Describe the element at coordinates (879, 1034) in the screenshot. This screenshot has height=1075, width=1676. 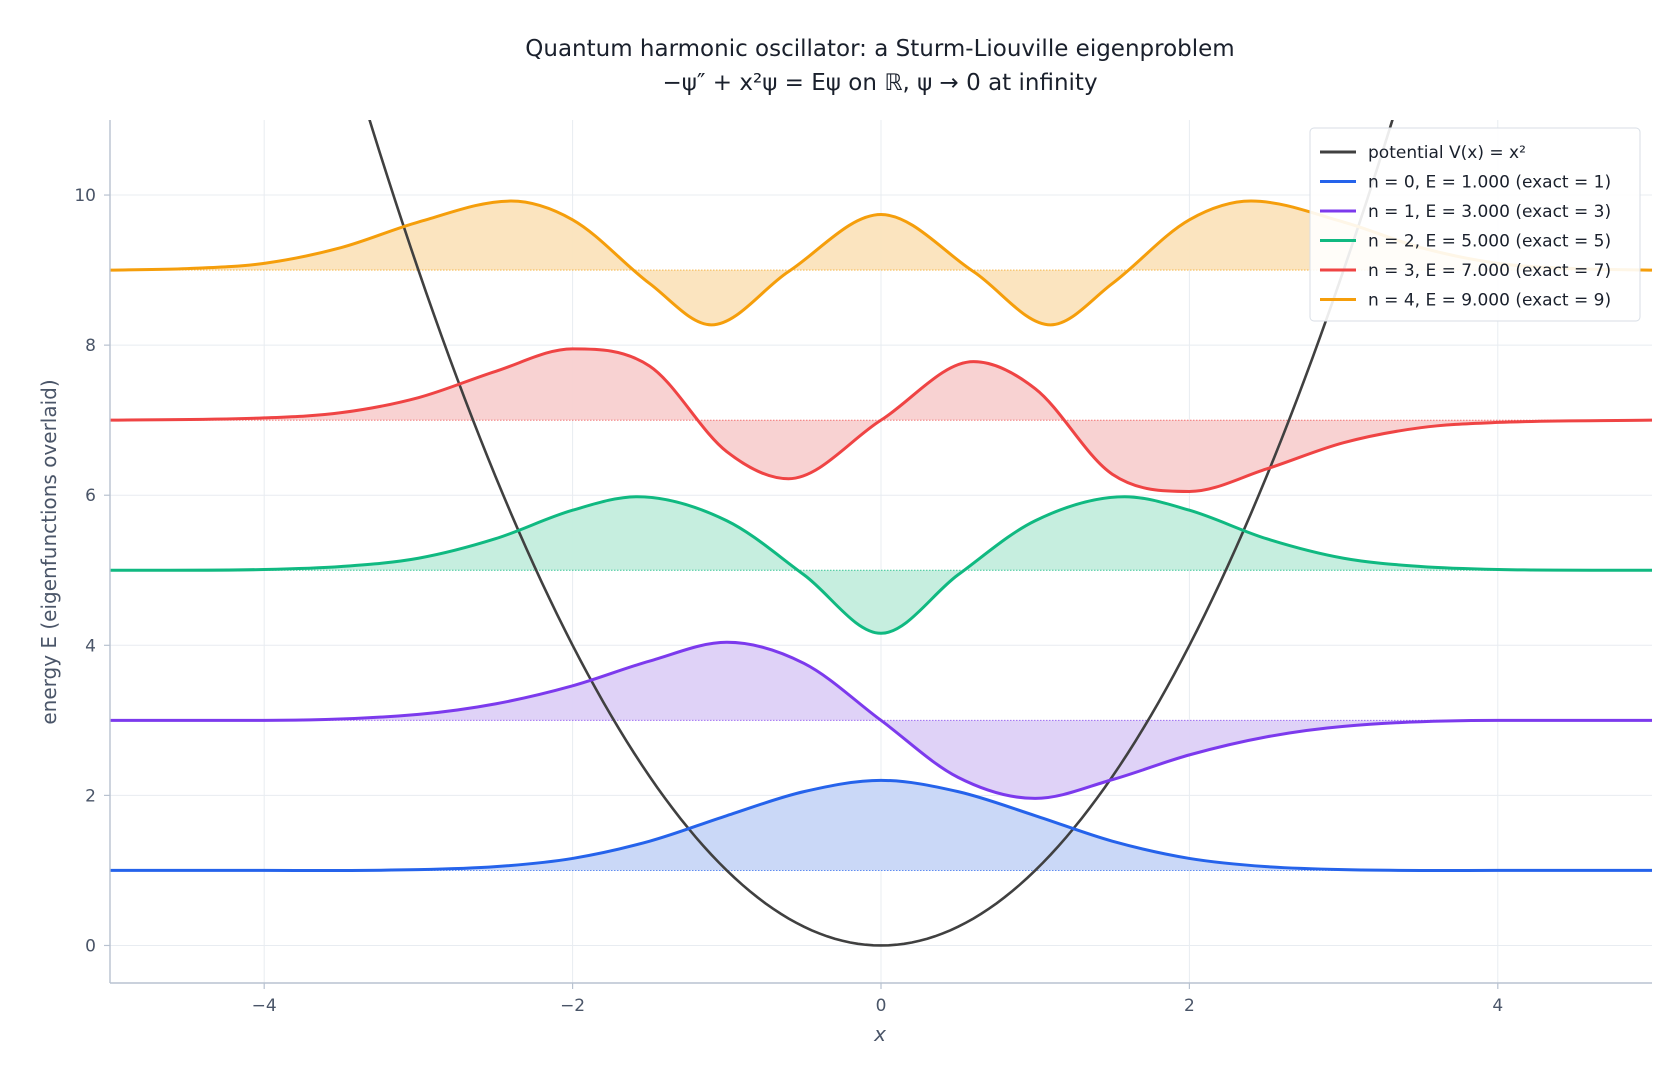
I see `x-axis-label: x` at that location.